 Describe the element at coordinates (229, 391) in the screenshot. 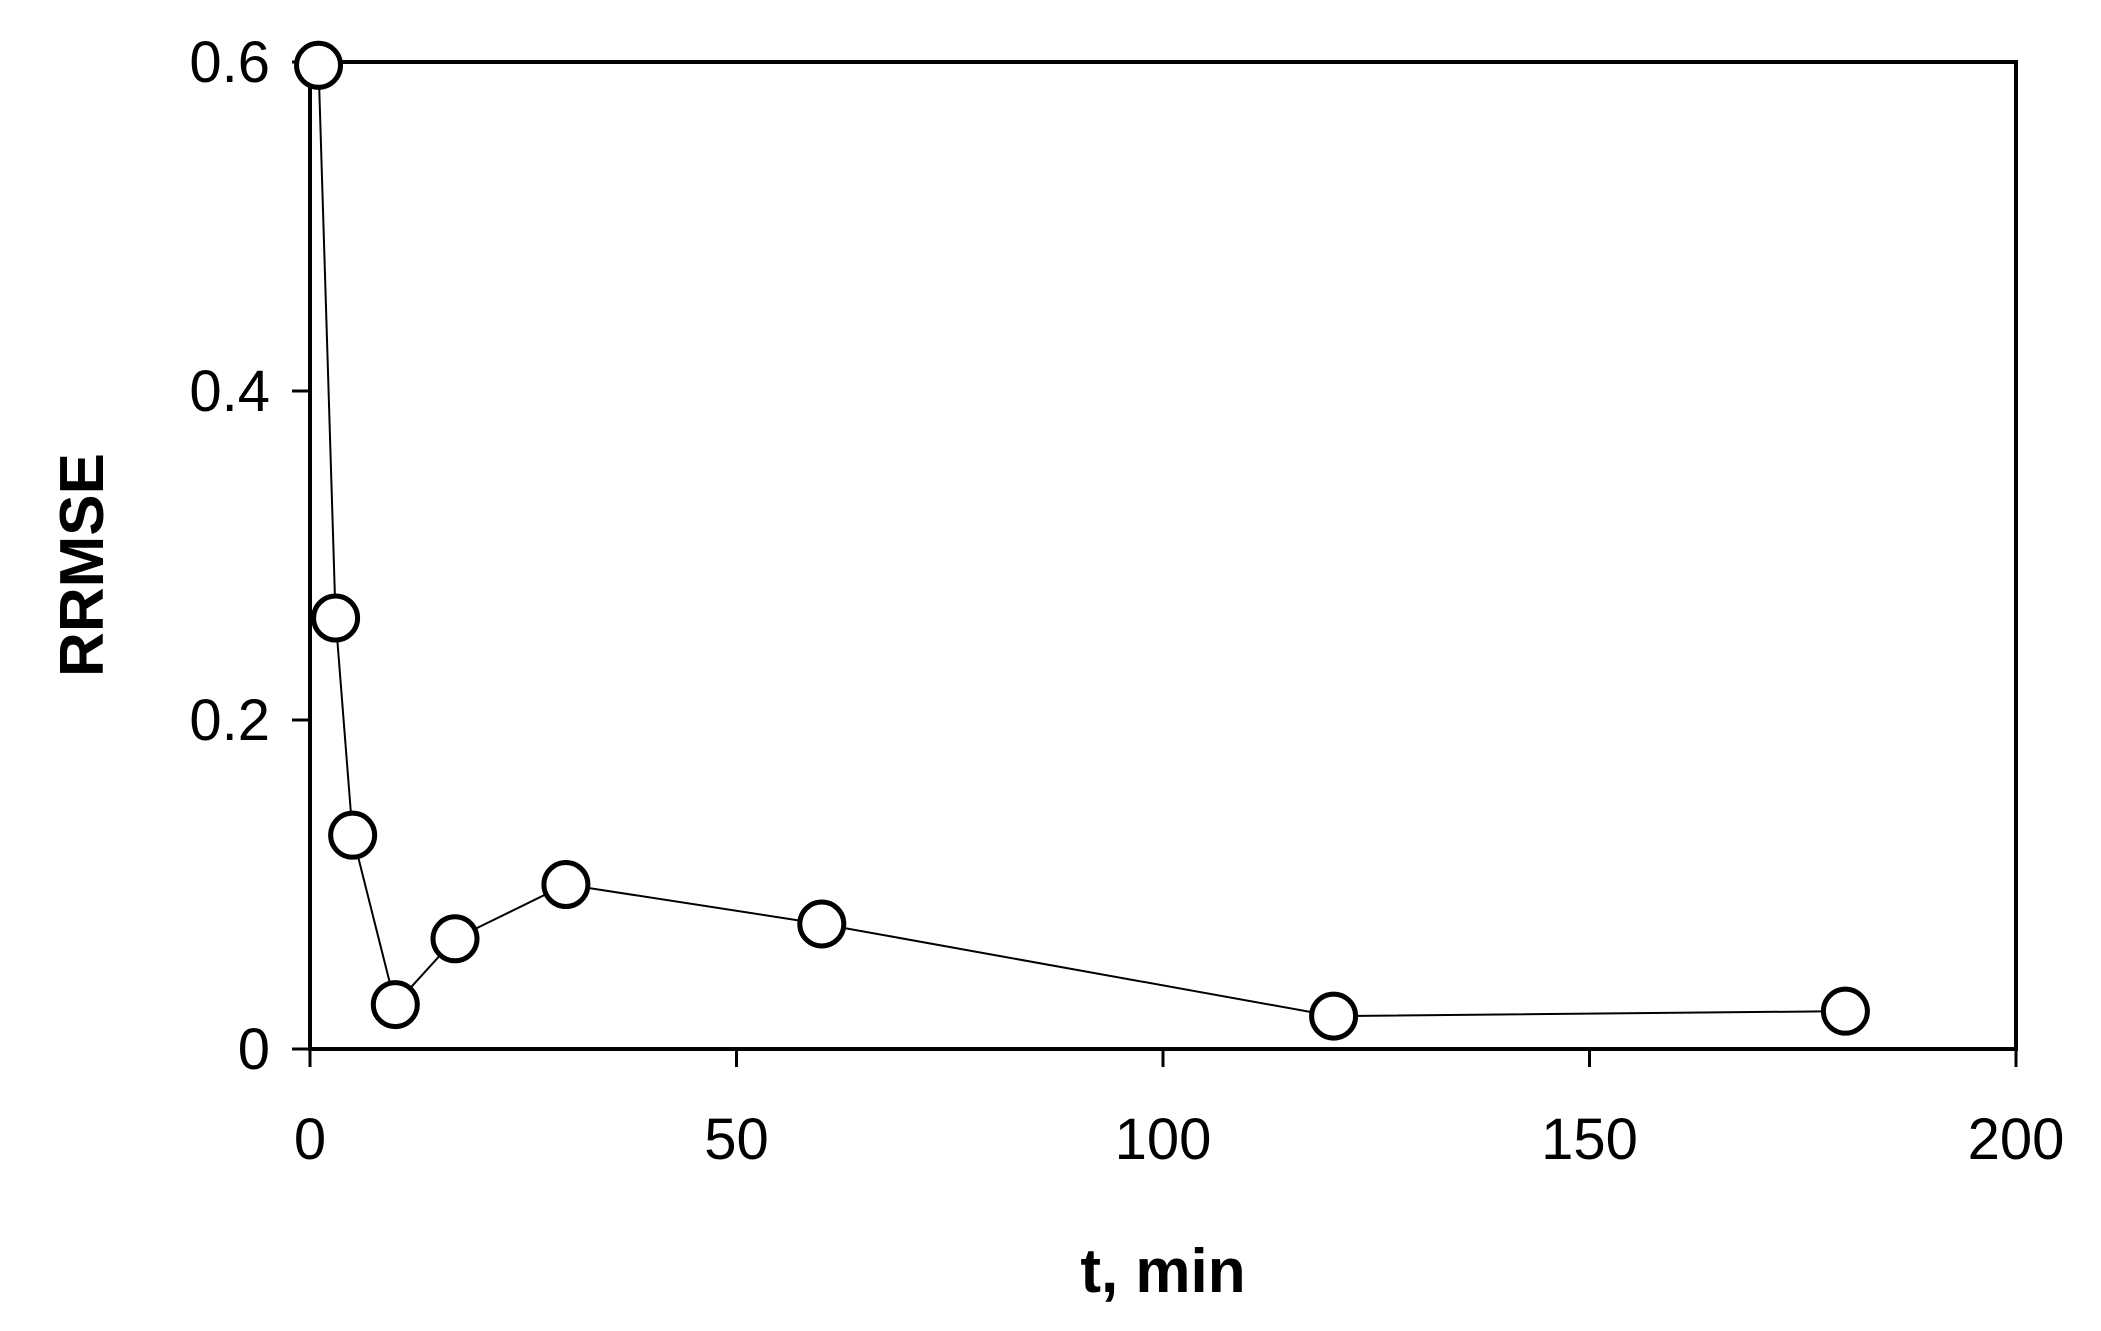

I see `y-tick-label: 0.4` at that location.